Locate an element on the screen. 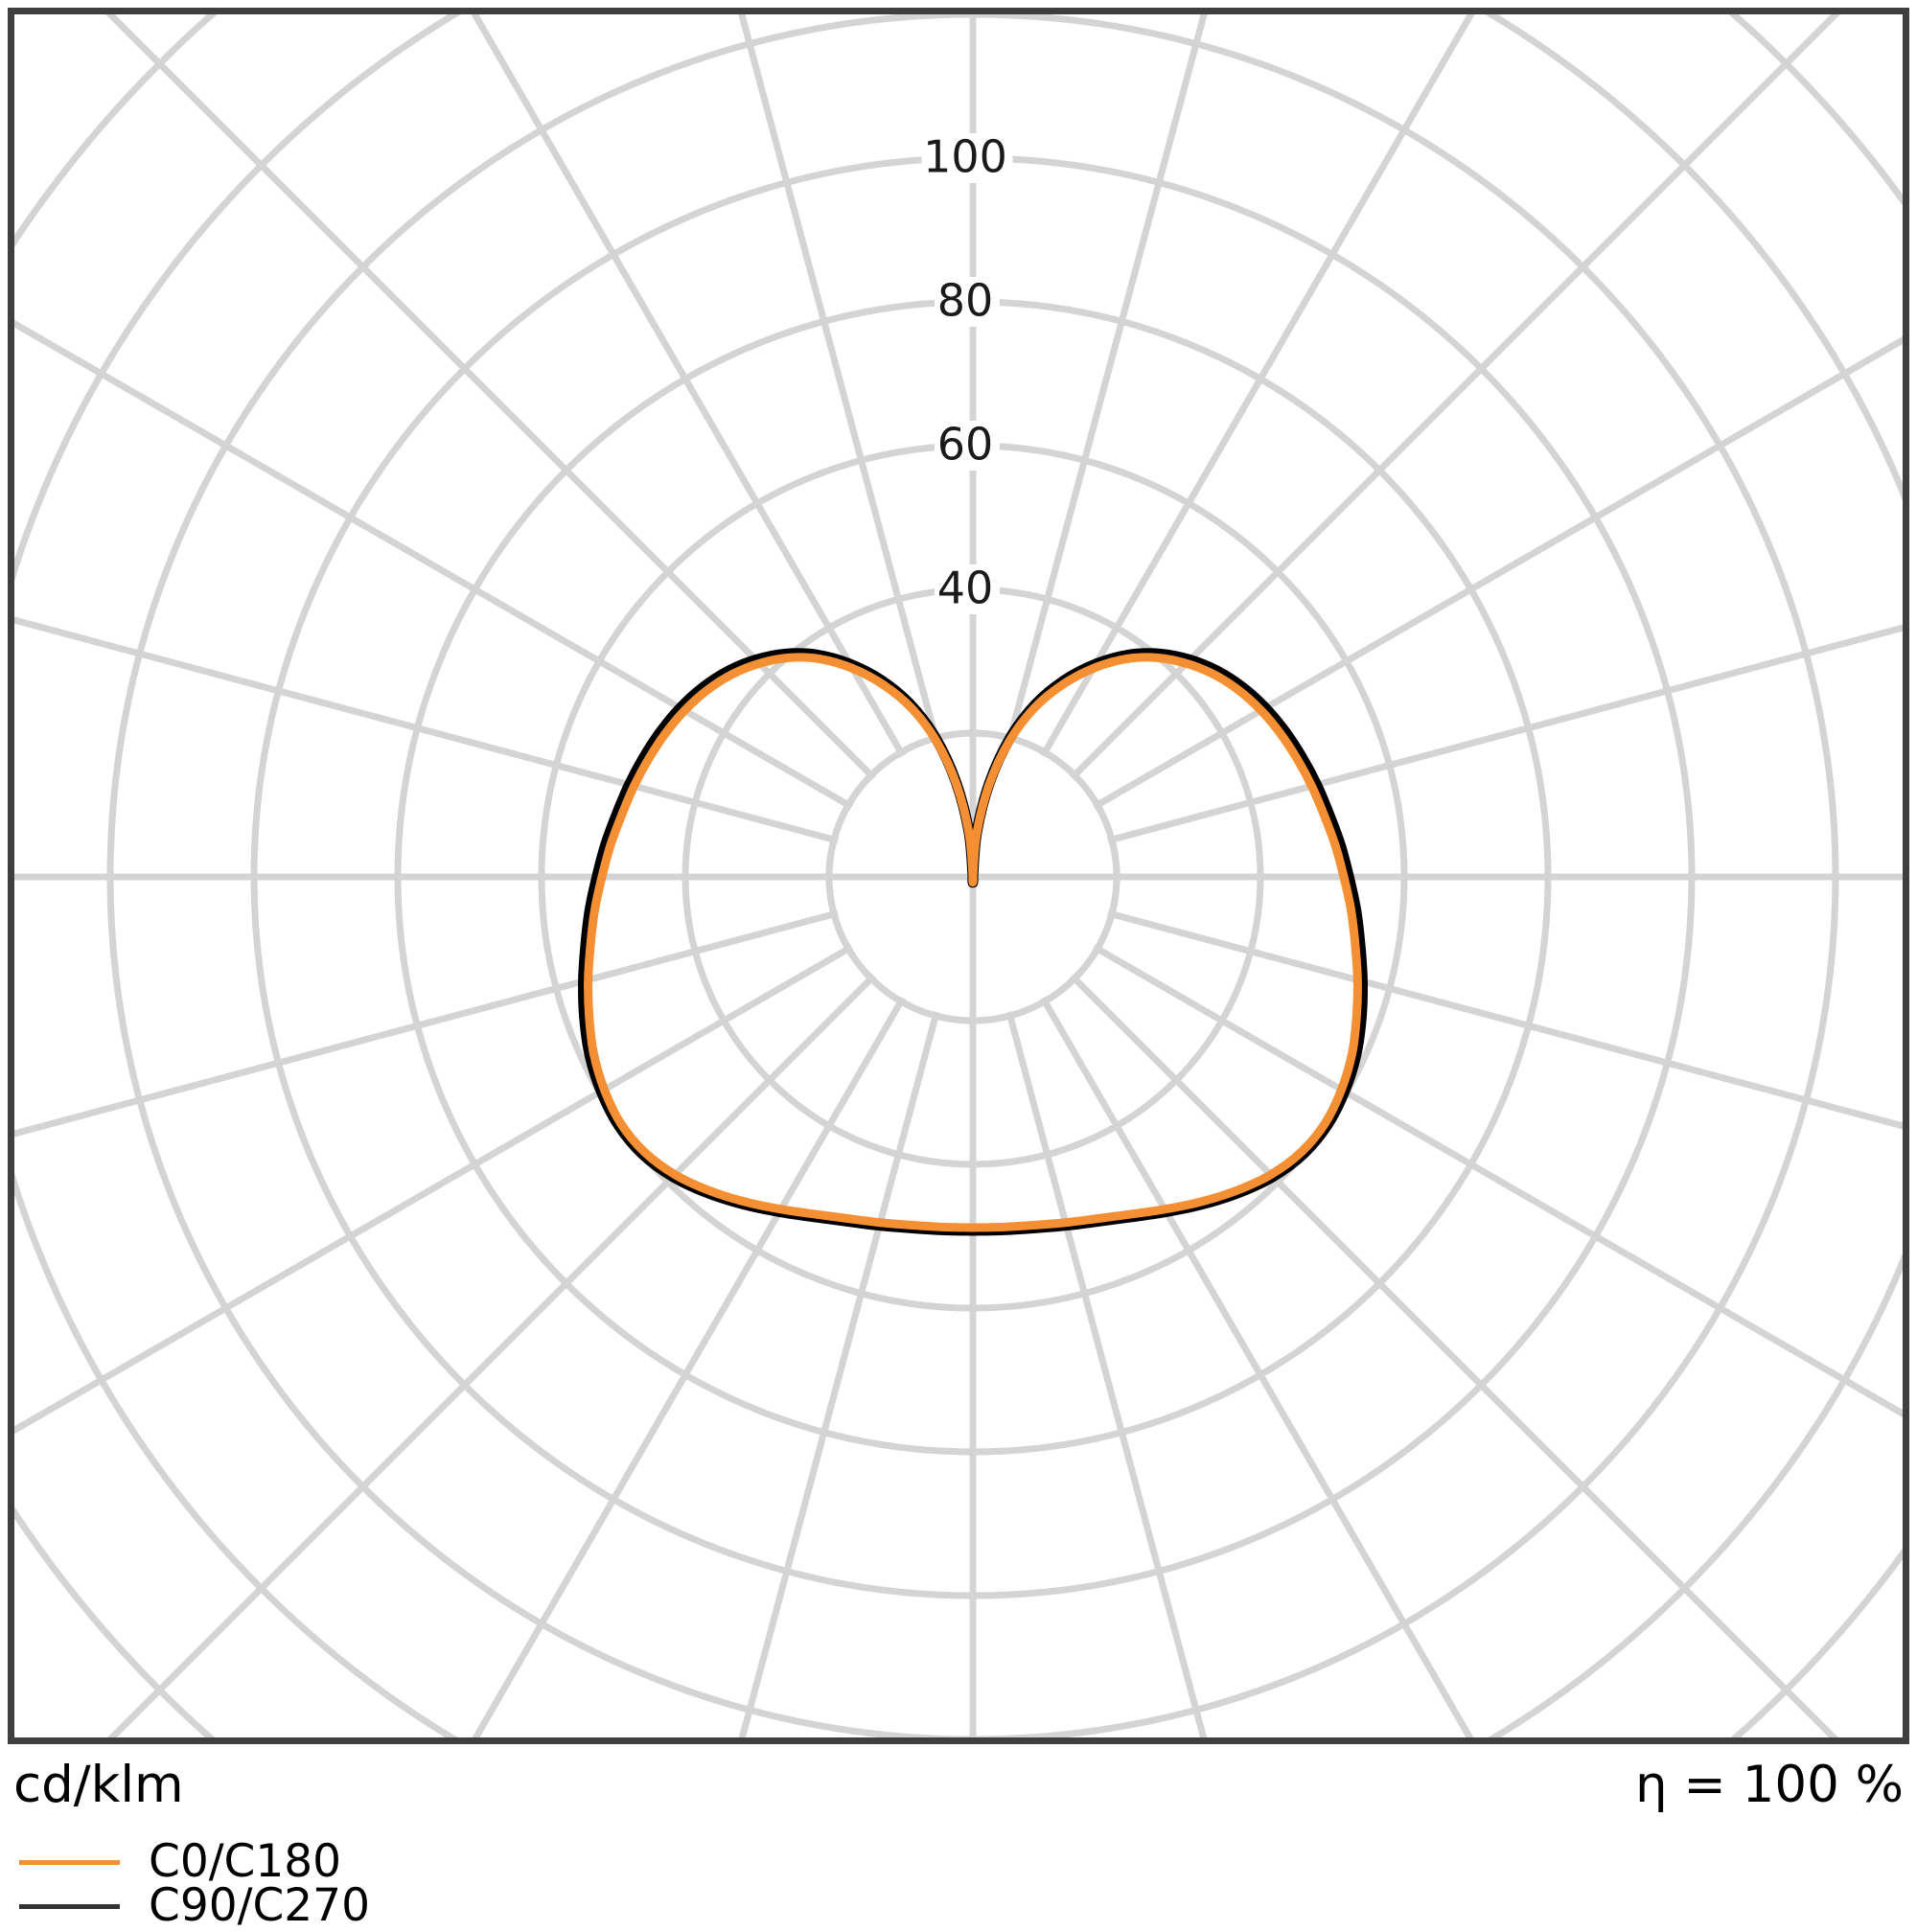 This screenshot has height=1932, width=1917. radial-tick-labels: 40 60 80 100 is located at coordinates (967, 373).